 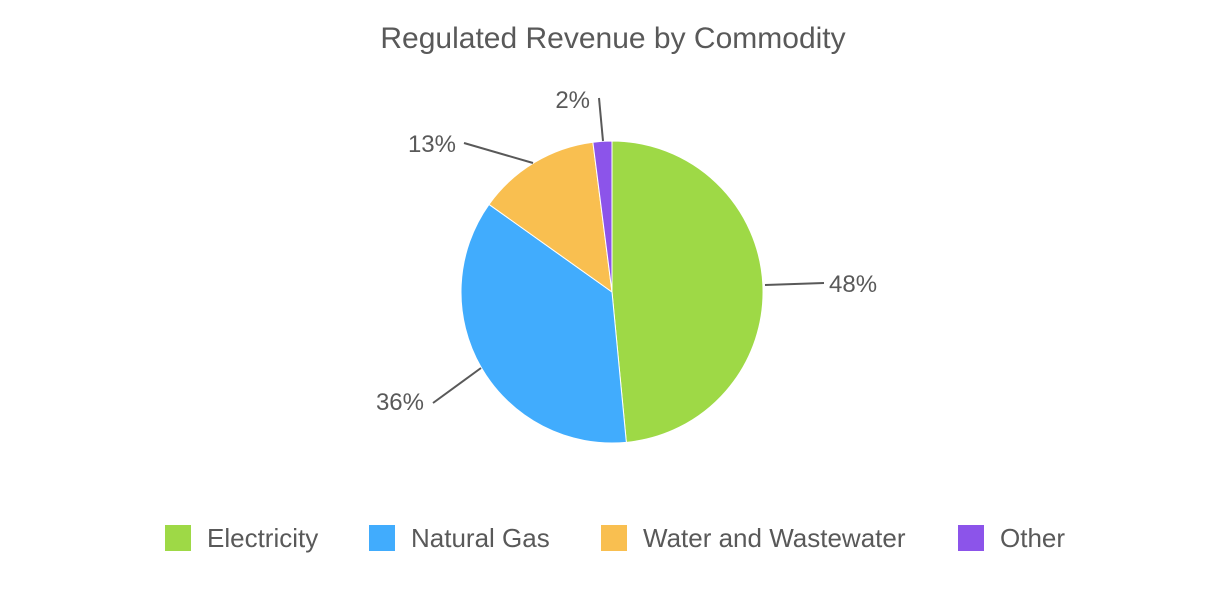 I want to click on legend-item-water-and-wastewater: Water and Wastewater, so click(x=753, y=538).